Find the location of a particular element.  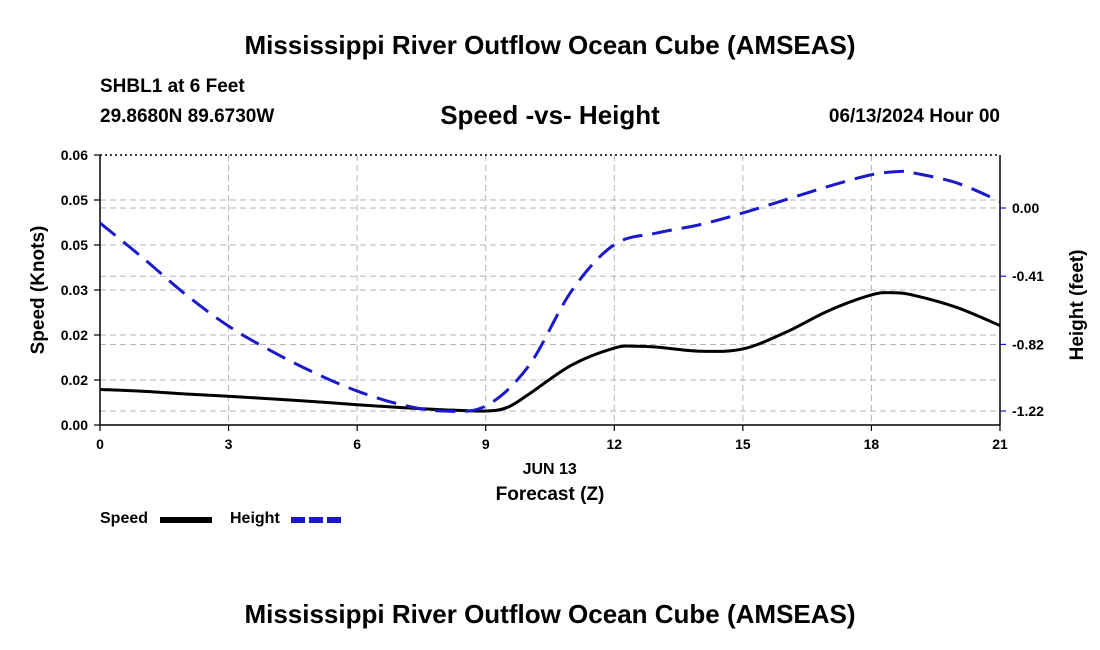

y-right-tick-label: -0.41 is located at coordinates (1028, 276).